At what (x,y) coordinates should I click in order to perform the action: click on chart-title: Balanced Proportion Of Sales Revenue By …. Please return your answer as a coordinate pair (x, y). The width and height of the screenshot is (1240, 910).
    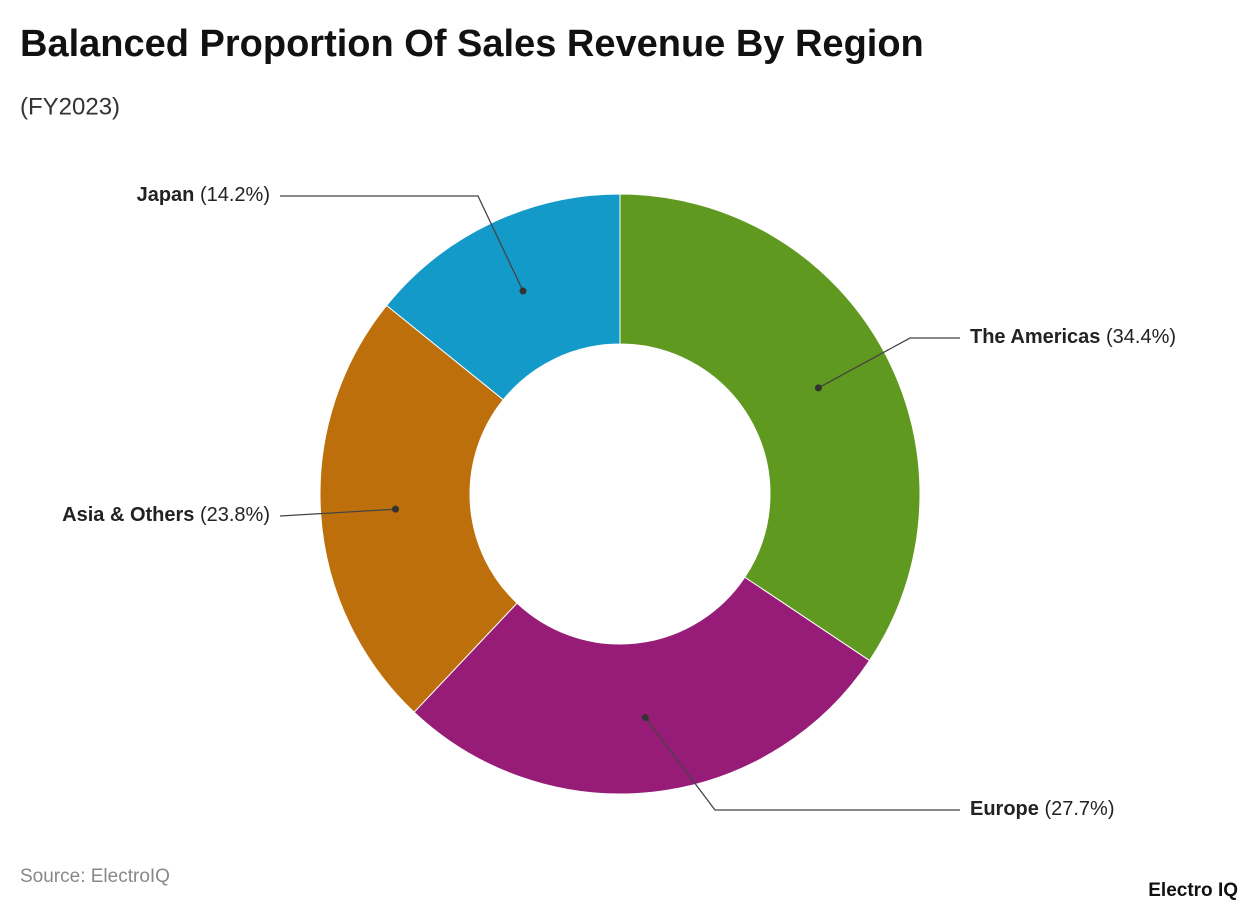
    Looking at the image, I should click on (472, 44).